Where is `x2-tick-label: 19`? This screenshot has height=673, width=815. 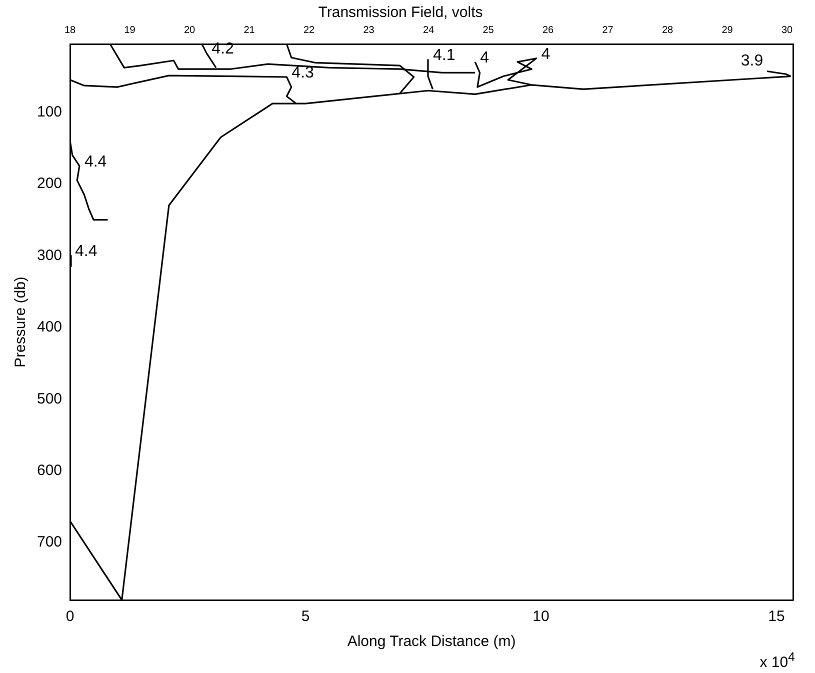
x2-tick-label: 19 is located at coordinates (130, 30).